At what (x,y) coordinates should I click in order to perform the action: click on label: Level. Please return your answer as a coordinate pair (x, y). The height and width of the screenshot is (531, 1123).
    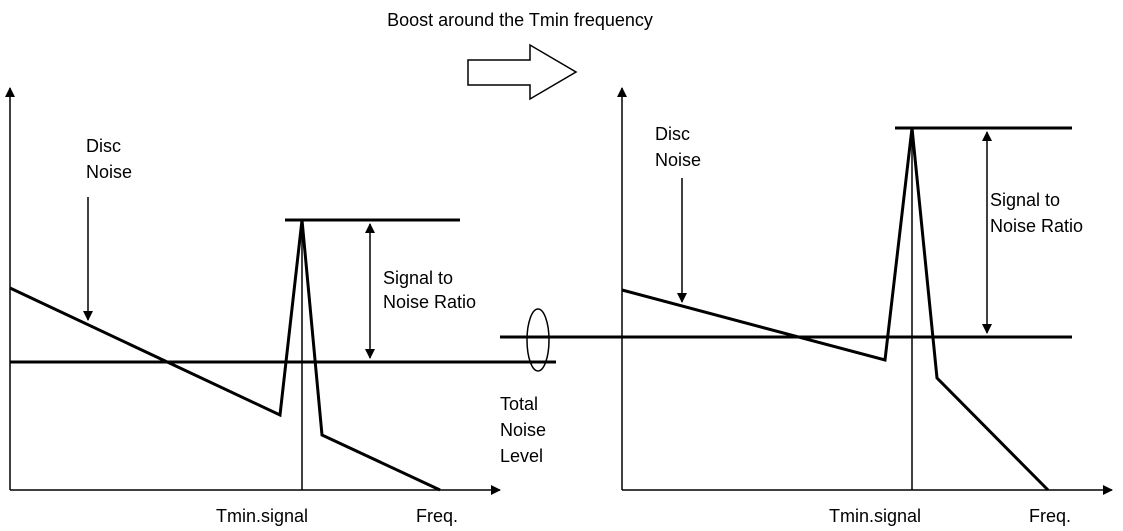
    Looking at the image, I should click on (521, 456).